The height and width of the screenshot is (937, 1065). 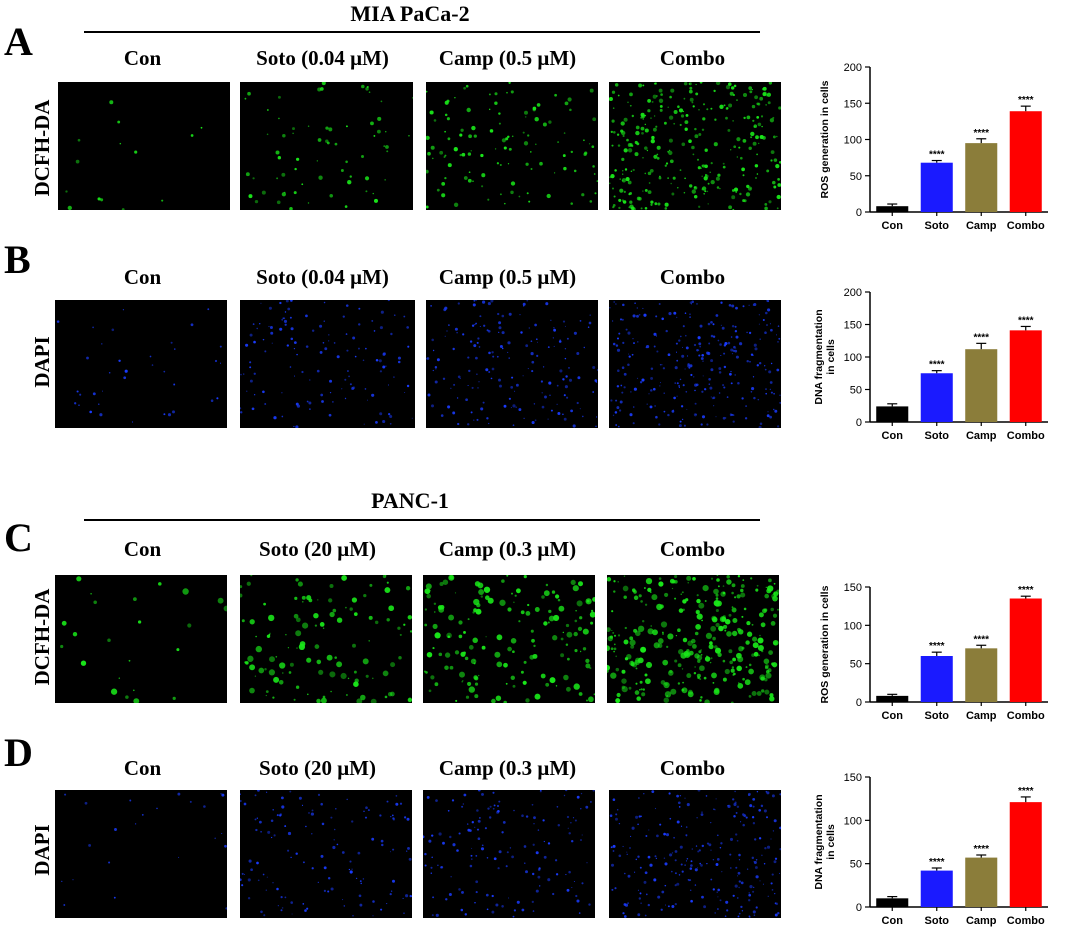 What do you see at coordinates (695, 146) in the screenshot?
I see `micrograph-a-combo` at bounding box center [695, 146].